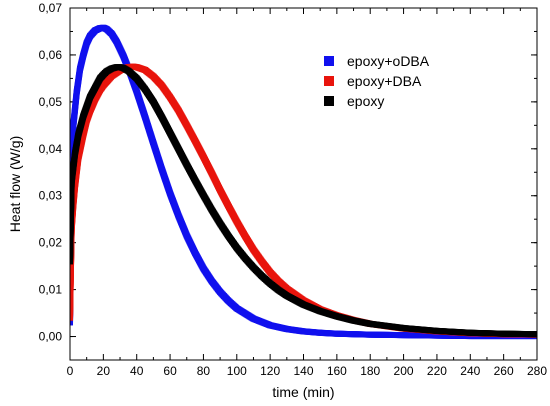  Describe the element at coordinates (337, 371) in the screenshot. I see `x-tick-label: 160` at that location.